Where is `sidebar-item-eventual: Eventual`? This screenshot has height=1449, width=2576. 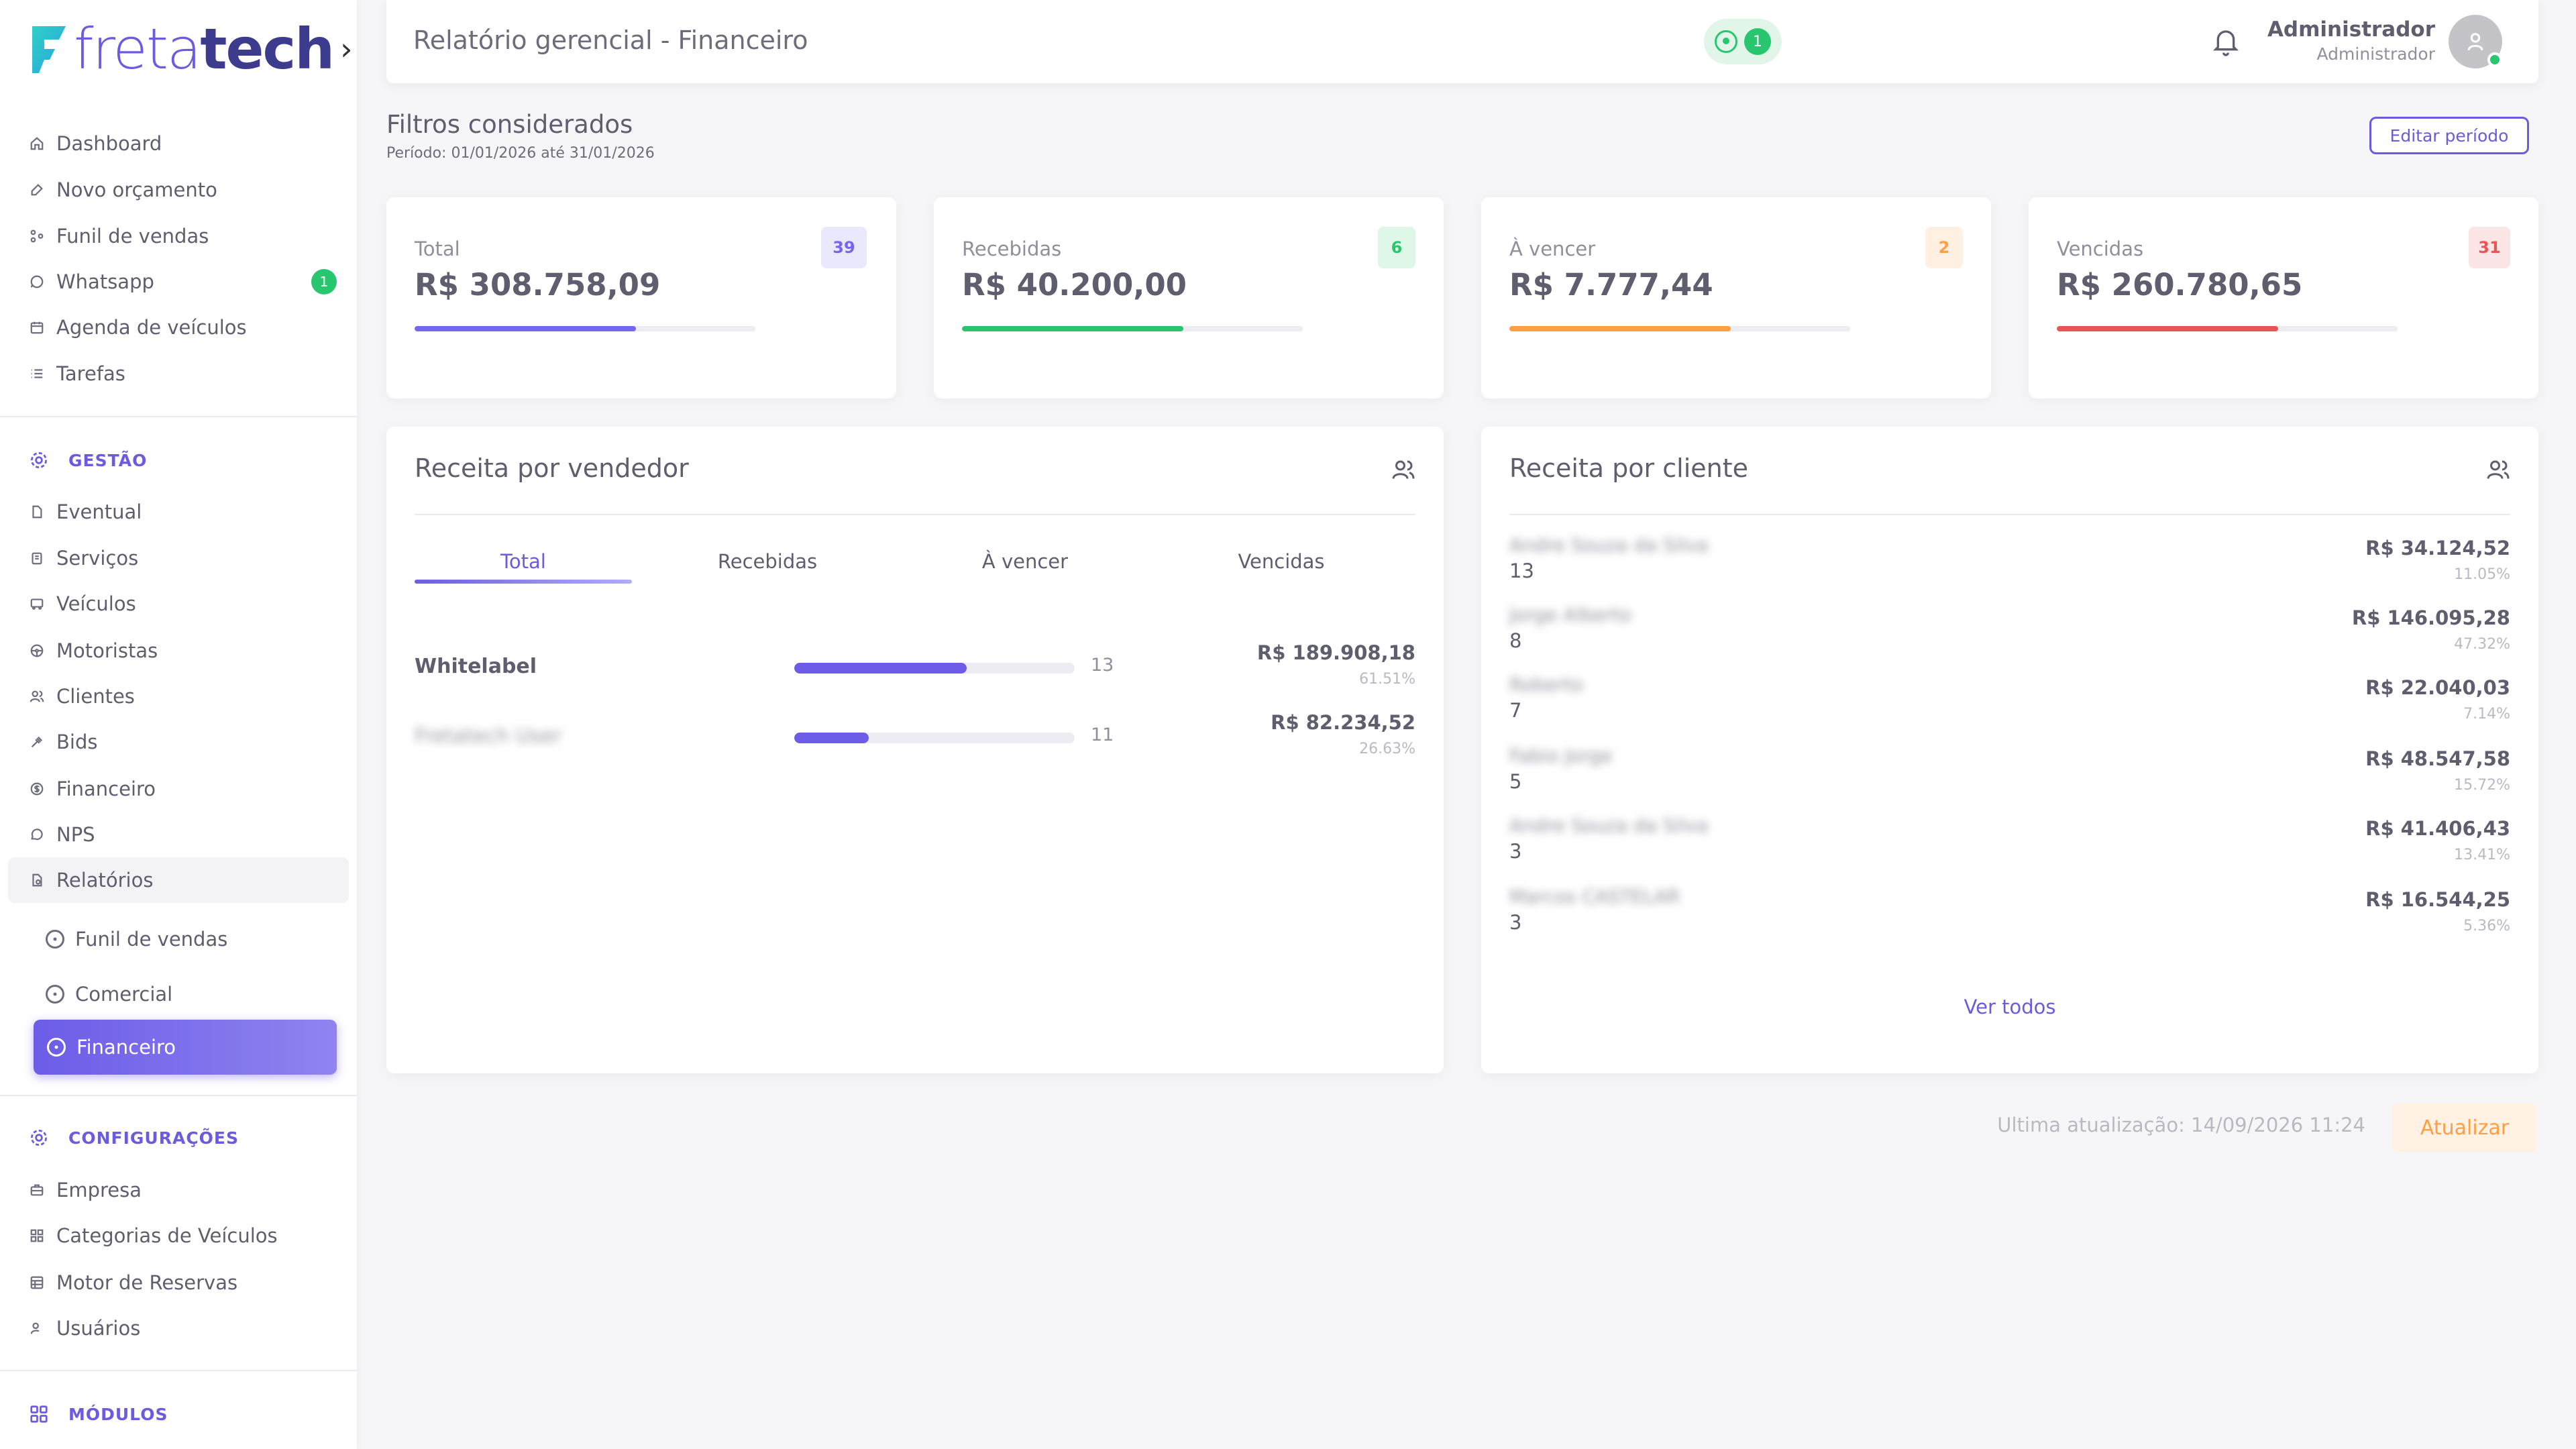 sidebar-item-eventual: Eventual is located at coordinates (84, 512).